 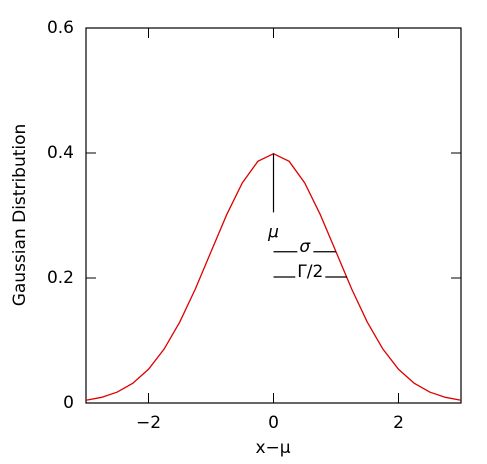 I want to click on x-tick-label: 0, so click(x=273, y=423).